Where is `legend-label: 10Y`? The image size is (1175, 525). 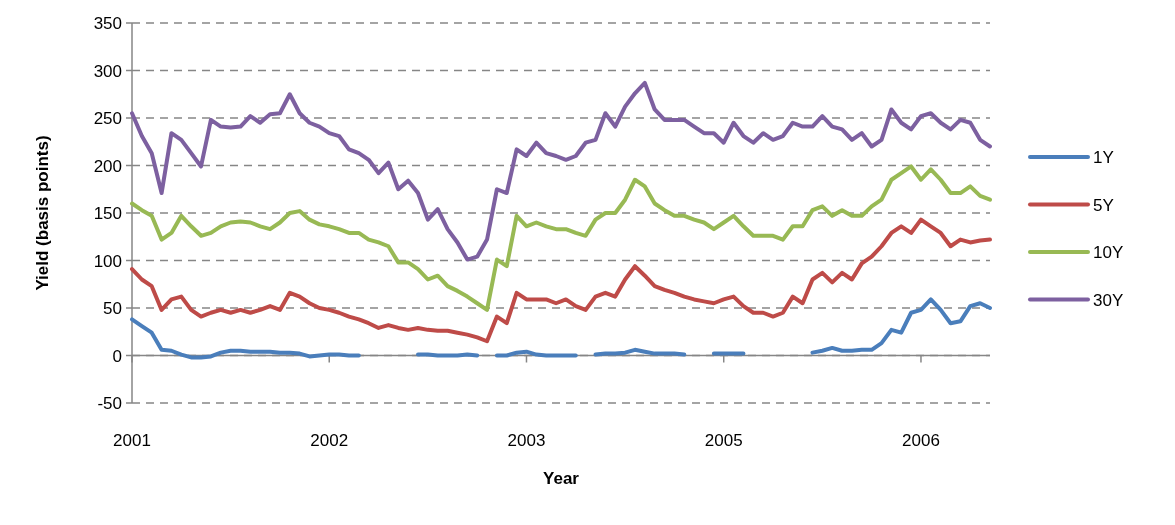 legend-label: 10Y is located at coordinates (1108, 252).